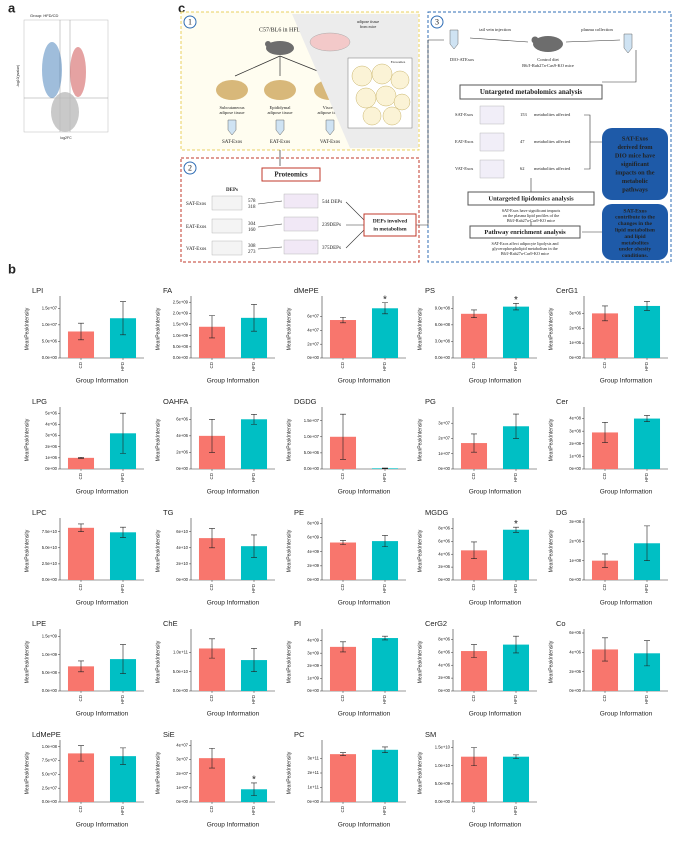 This screenshot has width=676, height=850. I want to click on y-tick-label: 5.0e+08, so click(50, 672).